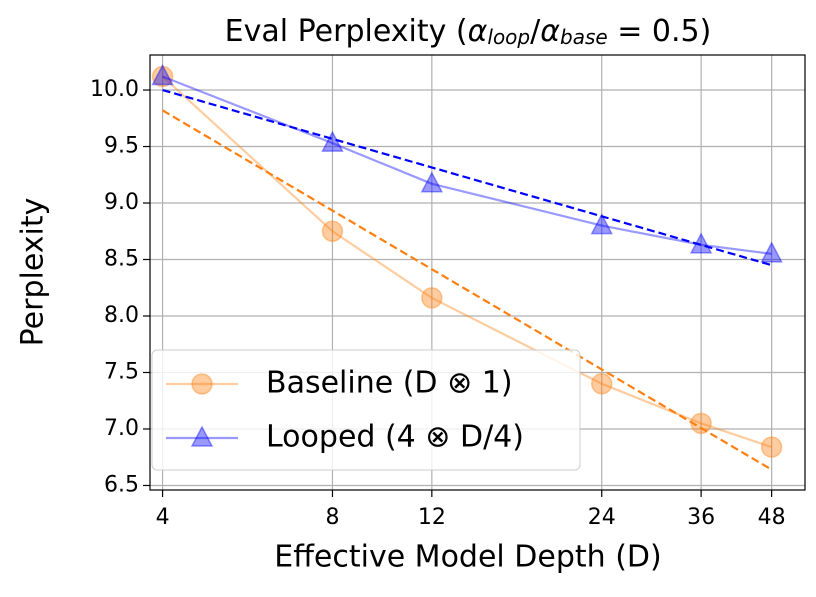 Image resolution: width=816 pixels, height=597 pixels. What do you see at coordinates (121, 484) in the screenshot?
I see `y-tick-label: 6.5` at bounding box center [121, 484].